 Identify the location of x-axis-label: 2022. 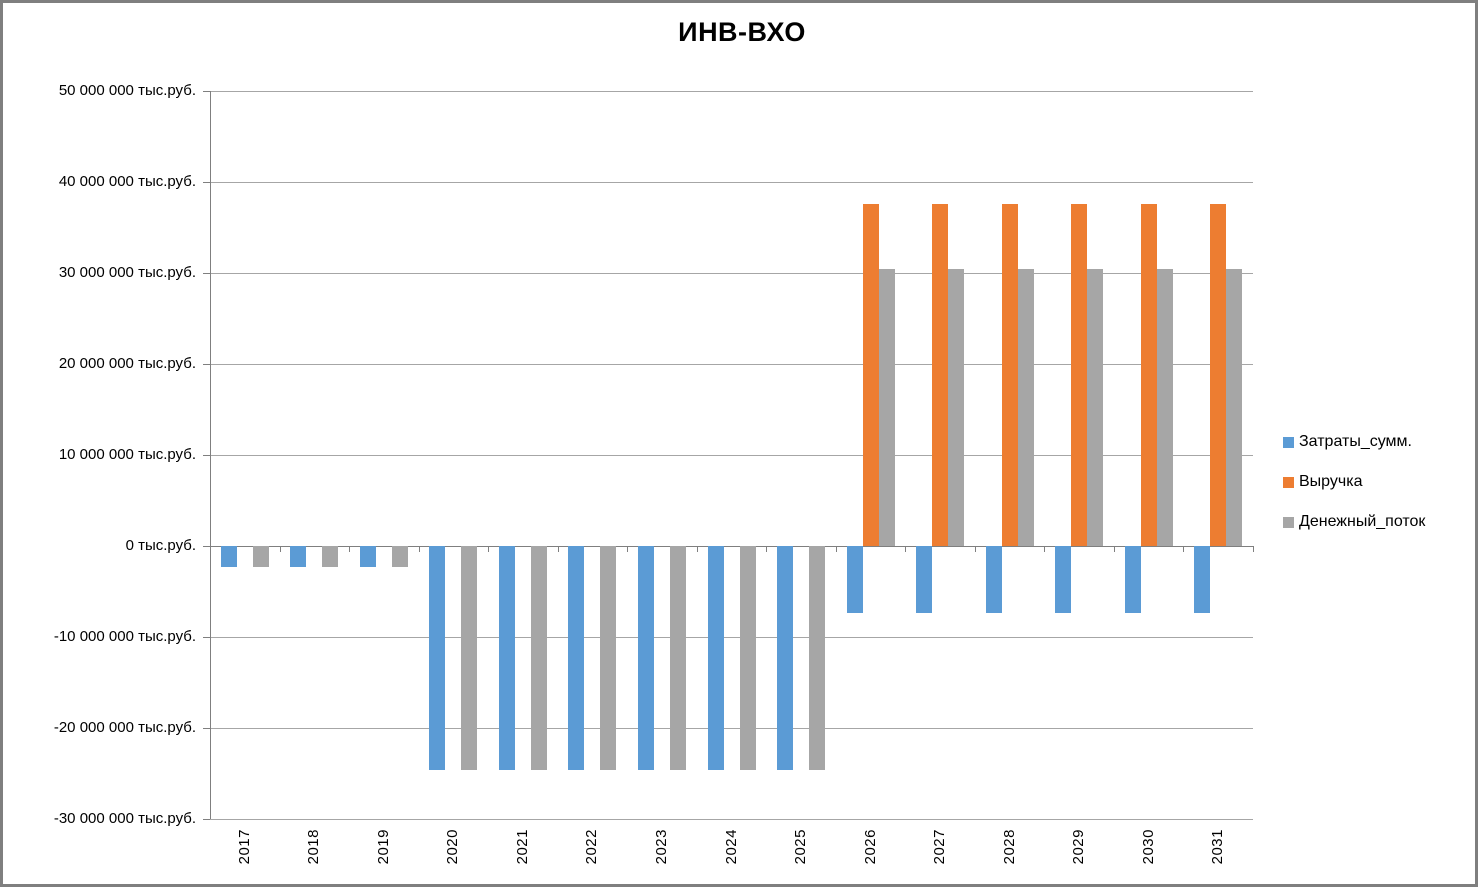
(592, 847).